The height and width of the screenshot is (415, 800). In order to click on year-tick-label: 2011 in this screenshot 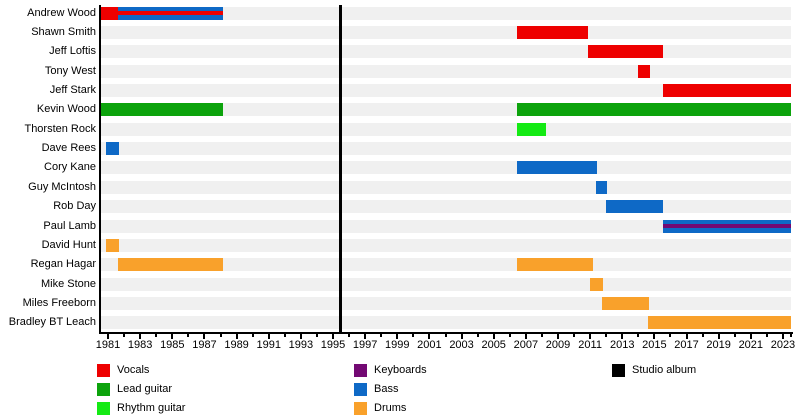, I will do `click(590, 345)`.